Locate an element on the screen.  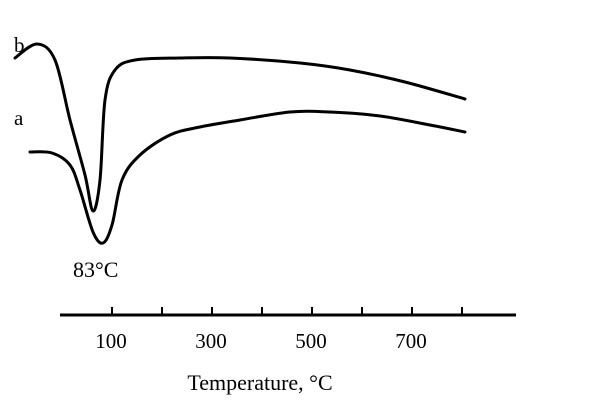
peak-annotation: 83°C is located at coordinates (95, 269).